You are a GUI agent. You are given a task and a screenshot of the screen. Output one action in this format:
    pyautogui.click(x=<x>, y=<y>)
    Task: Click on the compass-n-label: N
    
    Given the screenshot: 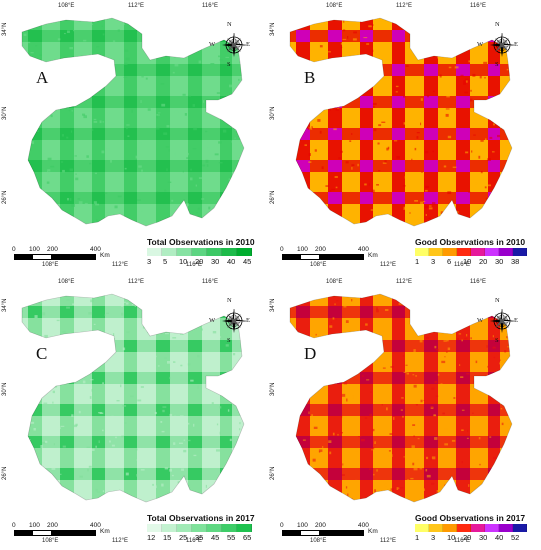 What is the action you would take?
    pyautogui.click(x=229, y=300)
    